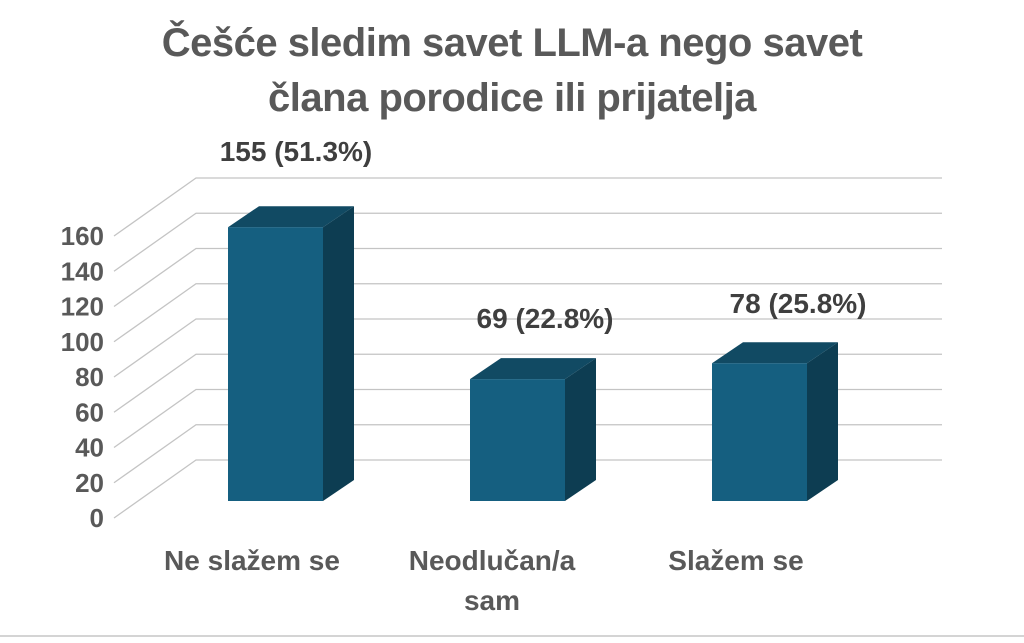  I want to click on y-axis-tick-label: 120, so click(82, 307).